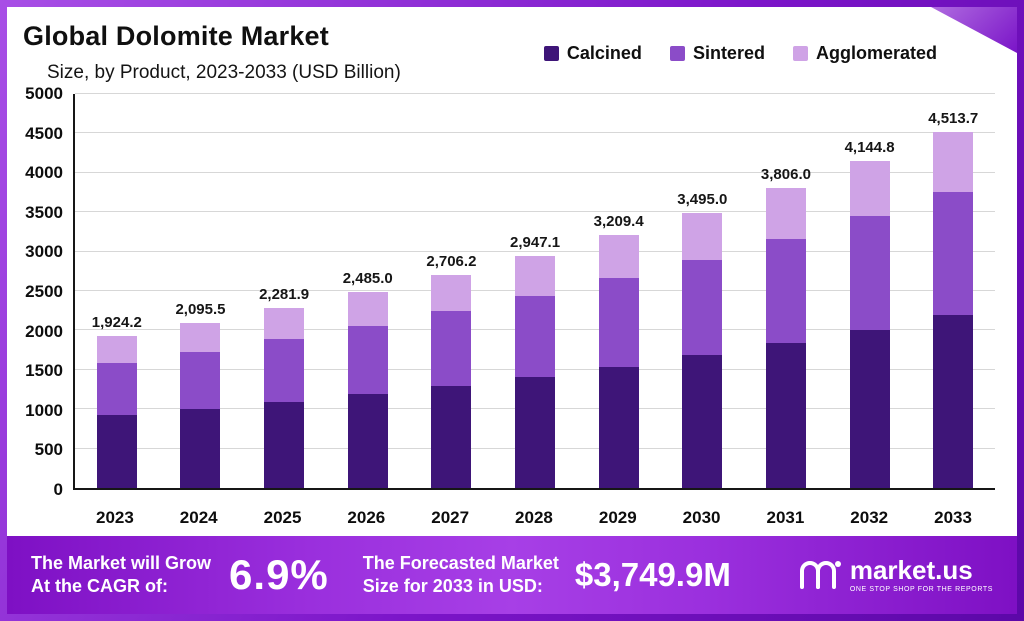  What do you see at coordinates (116, 323) in the screenshot?
I see `bar-total-label: 1,924.2` at bounding box center [116, 323].